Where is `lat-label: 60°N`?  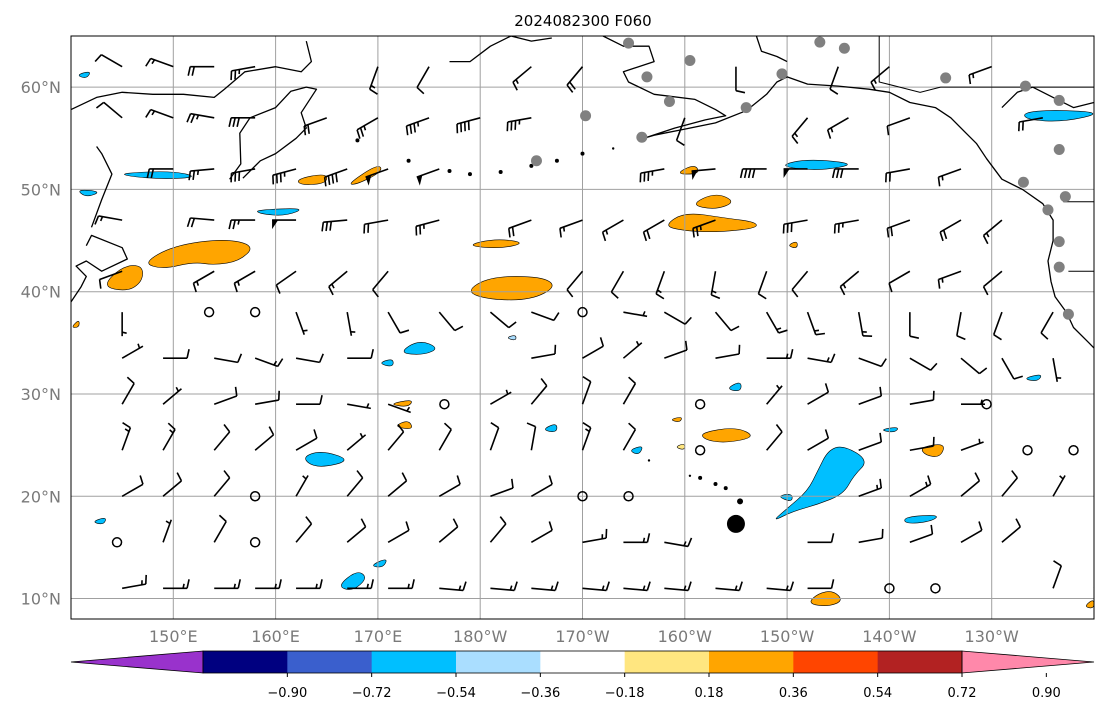 lat-label: 60°N is located at coordinates (41, 87).